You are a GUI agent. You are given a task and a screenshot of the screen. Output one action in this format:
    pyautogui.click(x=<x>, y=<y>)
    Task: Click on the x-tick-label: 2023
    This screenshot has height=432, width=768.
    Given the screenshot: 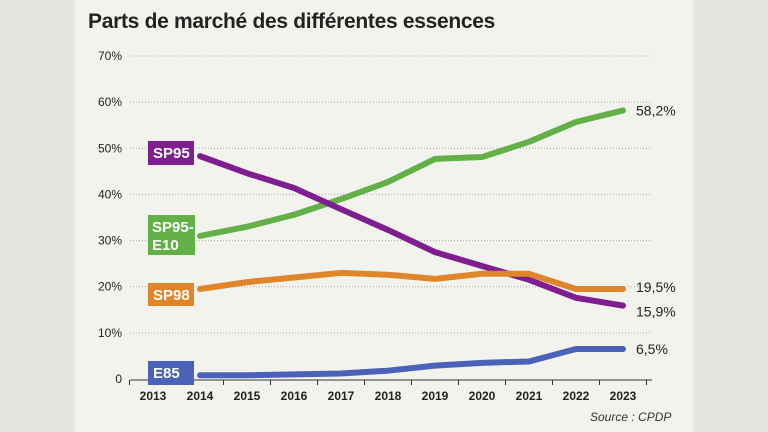 What is the action you would take?
    pyautogui.click(x=623, y=396)
    